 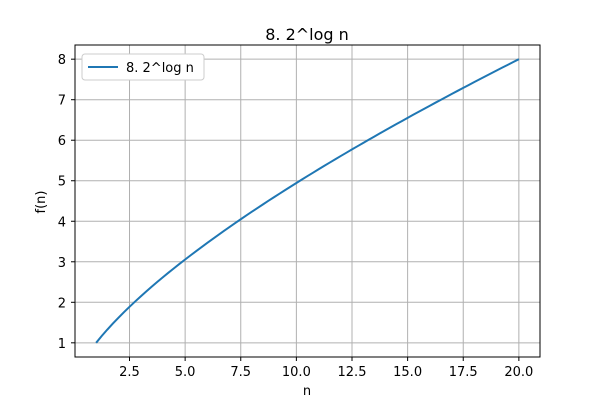 I want to click on x-tick-label: 2.5, so click(x=129, y=372).